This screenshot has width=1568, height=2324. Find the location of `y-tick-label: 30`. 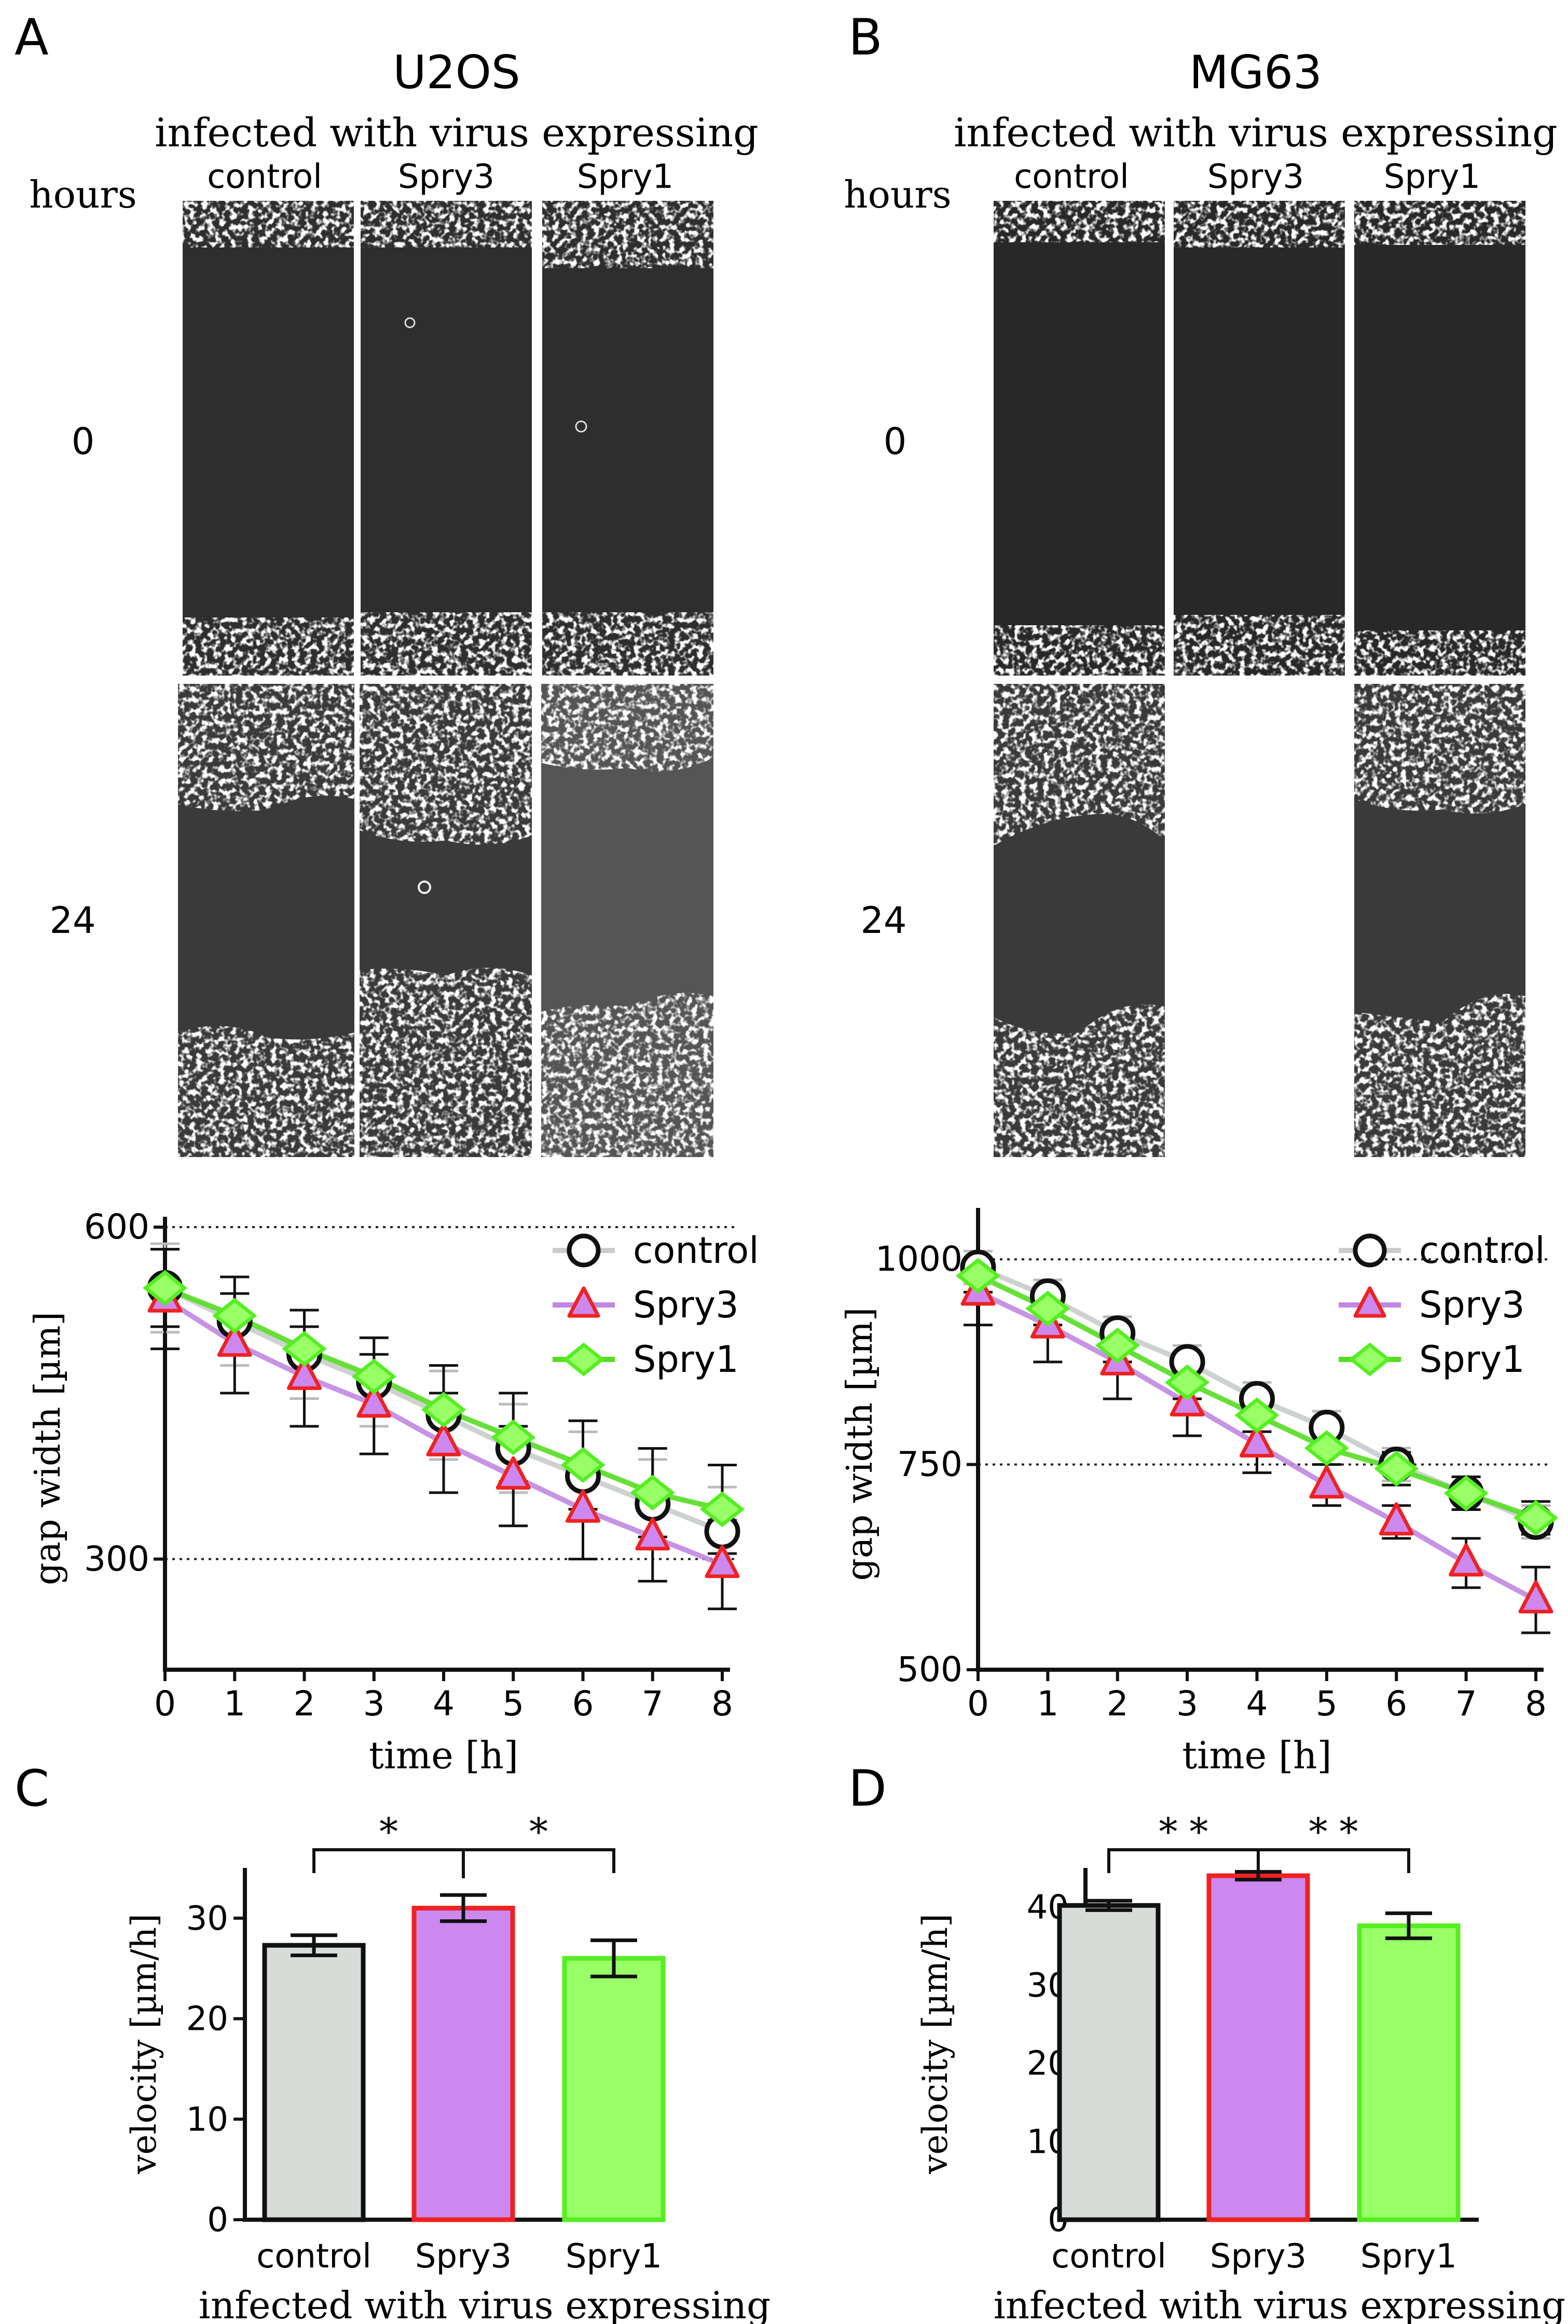

y-tick-label: 30 is located at coordinates (207, 1919).